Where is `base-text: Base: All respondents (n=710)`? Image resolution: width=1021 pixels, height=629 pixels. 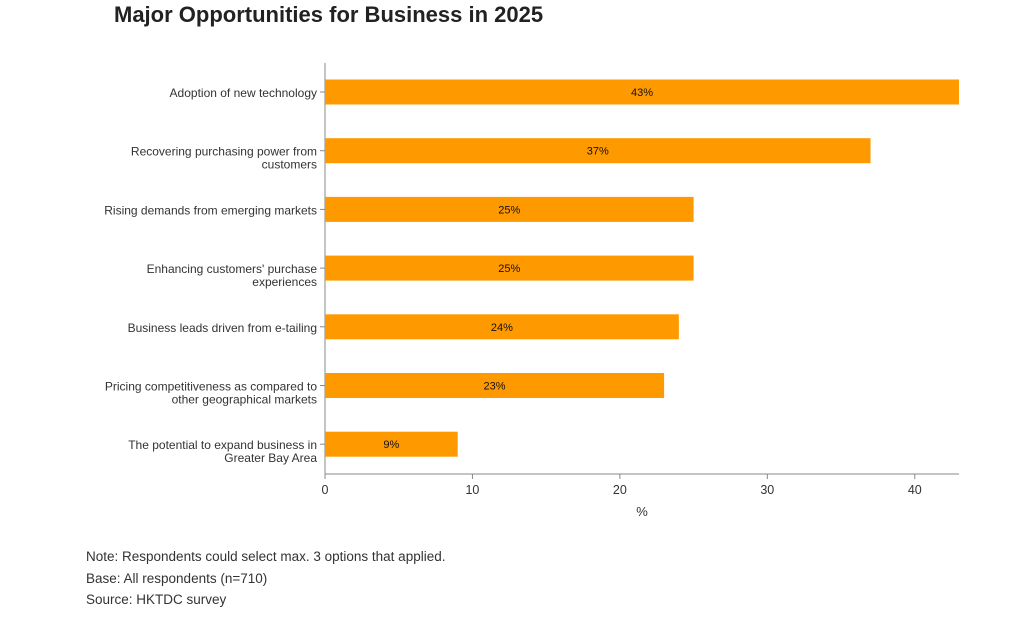
base-text: Base: All respondents (n=710) is located at coordinates (177, 578).